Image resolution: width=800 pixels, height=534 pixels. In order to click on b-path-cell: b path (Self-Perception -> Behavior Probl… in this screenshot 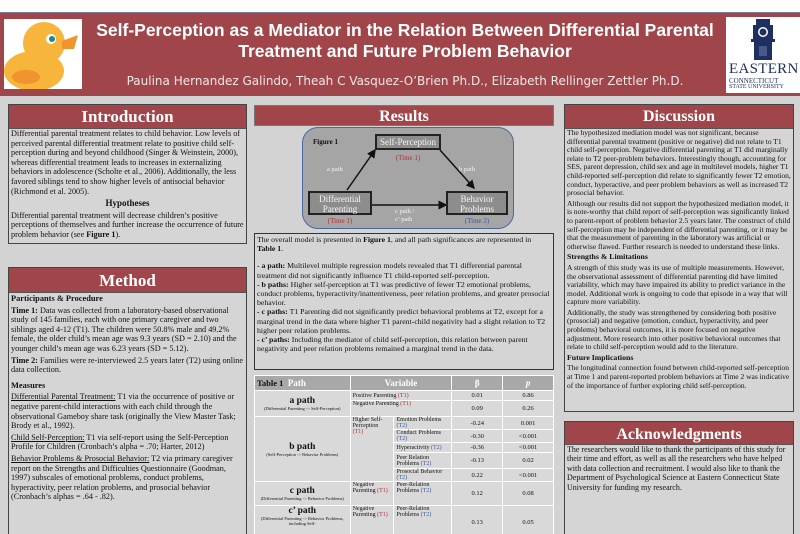, I will do `click(302, 449)`.